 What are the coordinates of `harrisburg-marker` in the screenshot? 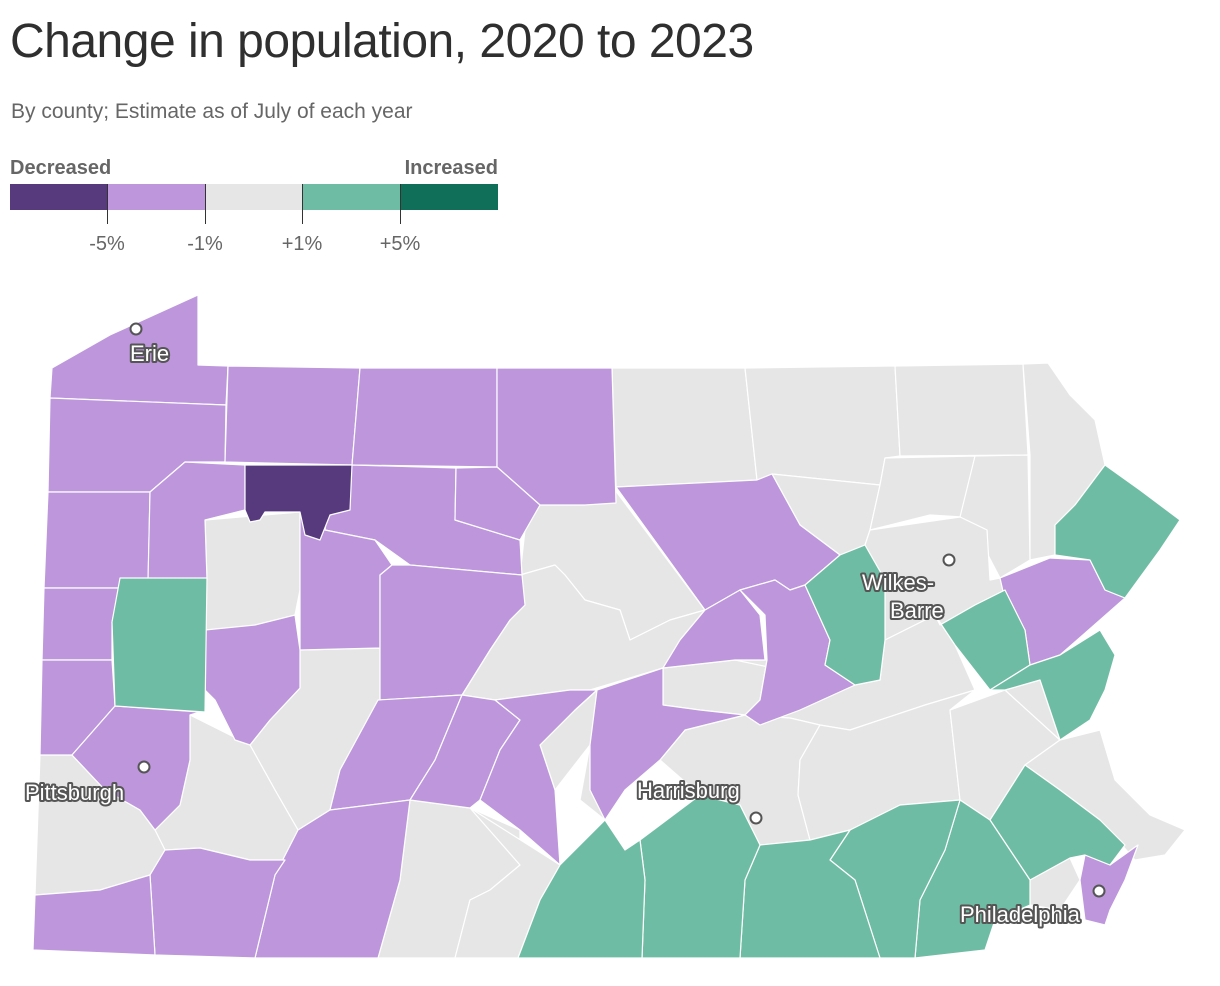 It's located at (756, 818).